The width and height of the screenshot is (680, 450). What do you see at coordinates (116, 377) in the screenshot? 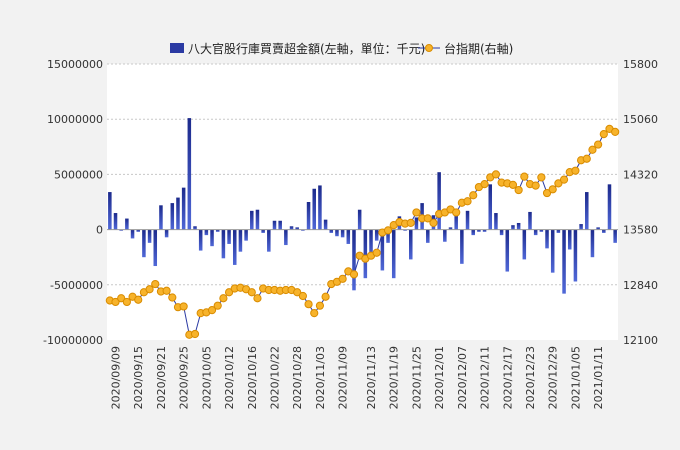
I see `x-tick-label: 2020/09/09` at bounding box center [116, 377].